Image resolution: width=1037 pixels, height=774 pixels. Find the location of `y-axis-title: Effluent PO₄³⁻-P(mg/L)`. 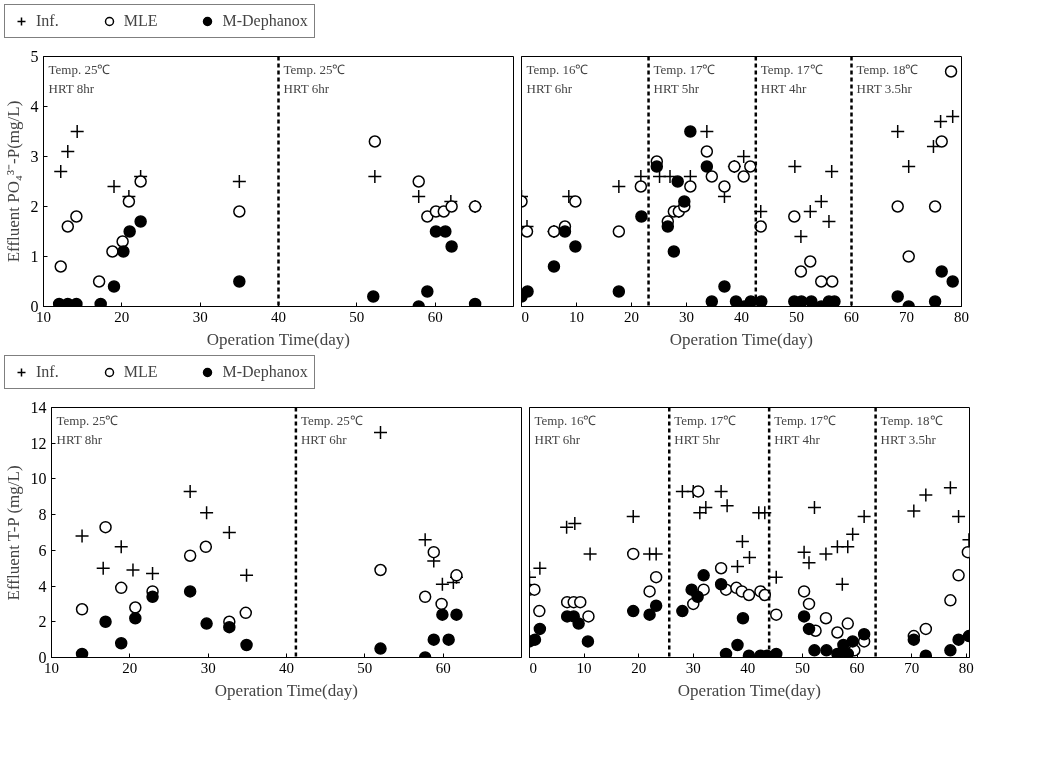

y-axis-title: Effluent PO₄³⁻-P(mg/L) is located at coordinates (13, 181).